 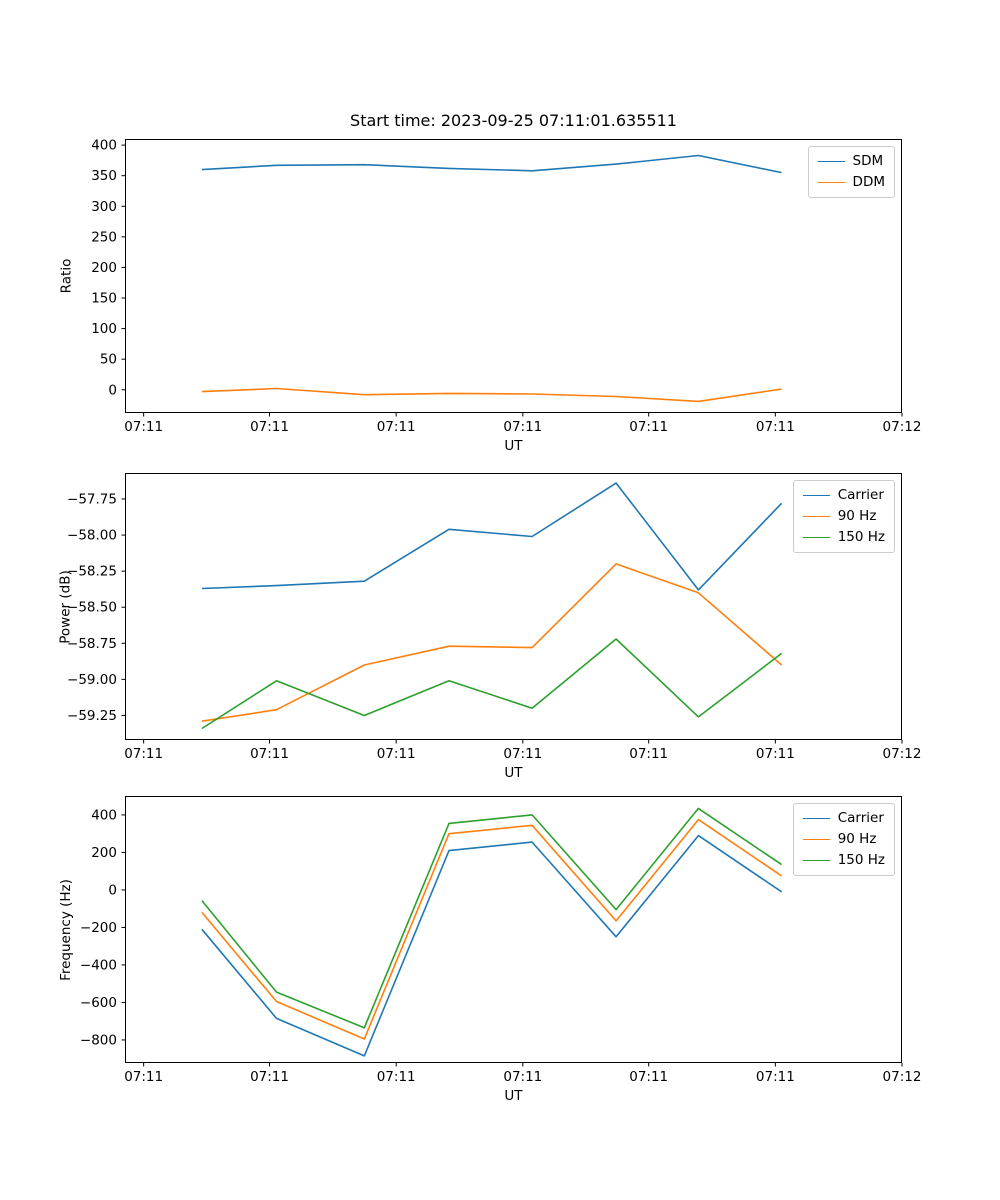 What do you see at coordinates (851, 182) in the screenshot?
I see `ratio-plot-legend-entry: DDM` at bounding box center [851, 182].